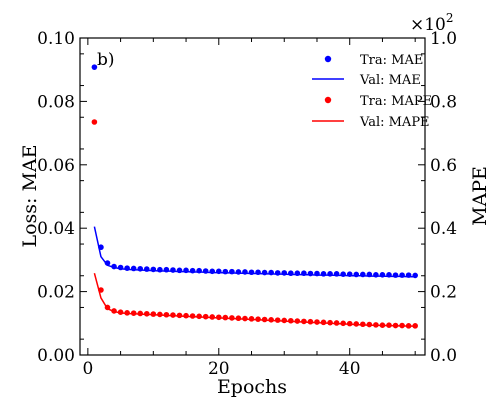 The image size is (498, 420). Describe the element at coordinates (328, 100) in the screenshot. I see `legend-marker-tra-mape` at that location.